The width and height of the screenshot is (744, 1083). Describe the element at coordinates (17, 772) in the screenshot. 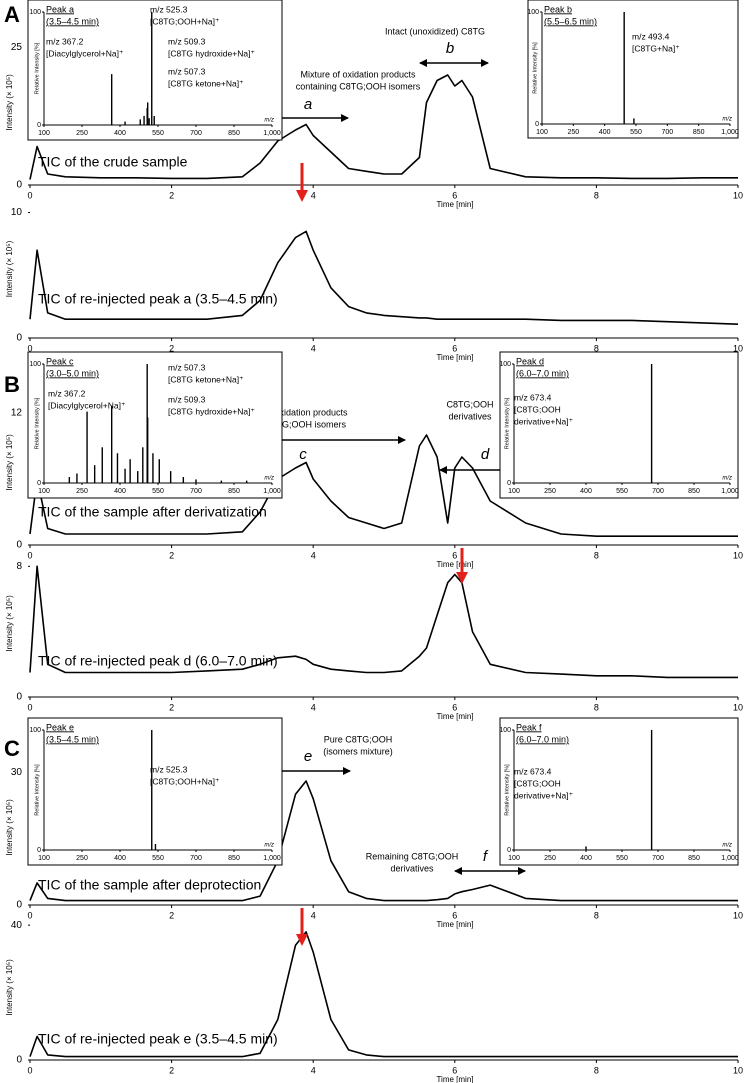

I see `y-tick-label: 30` at that location.